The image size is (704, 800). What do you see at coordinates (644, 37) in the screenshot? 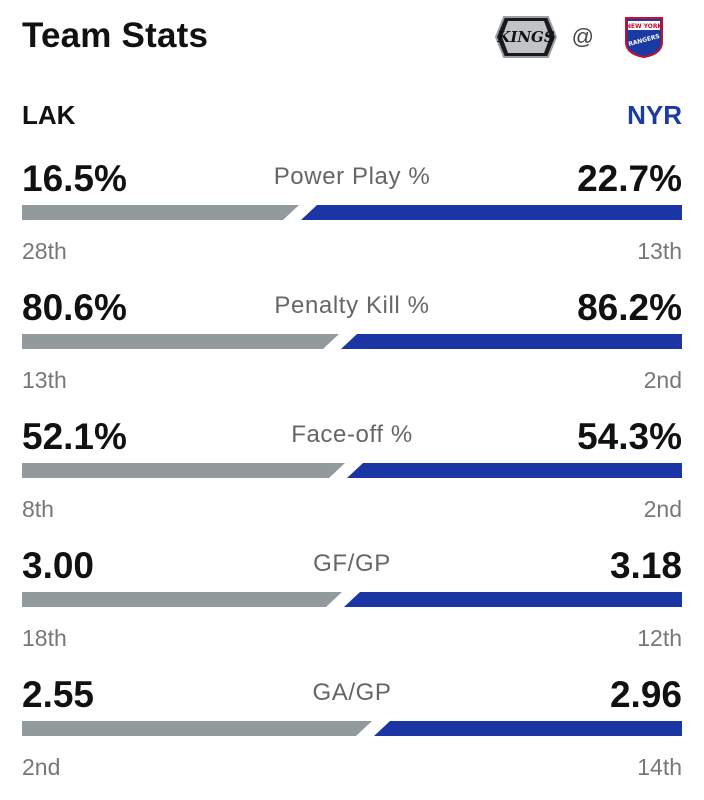
I see `rangers-logo-icon: NEW YORK RANGERS` at bounding box center [644, 37].